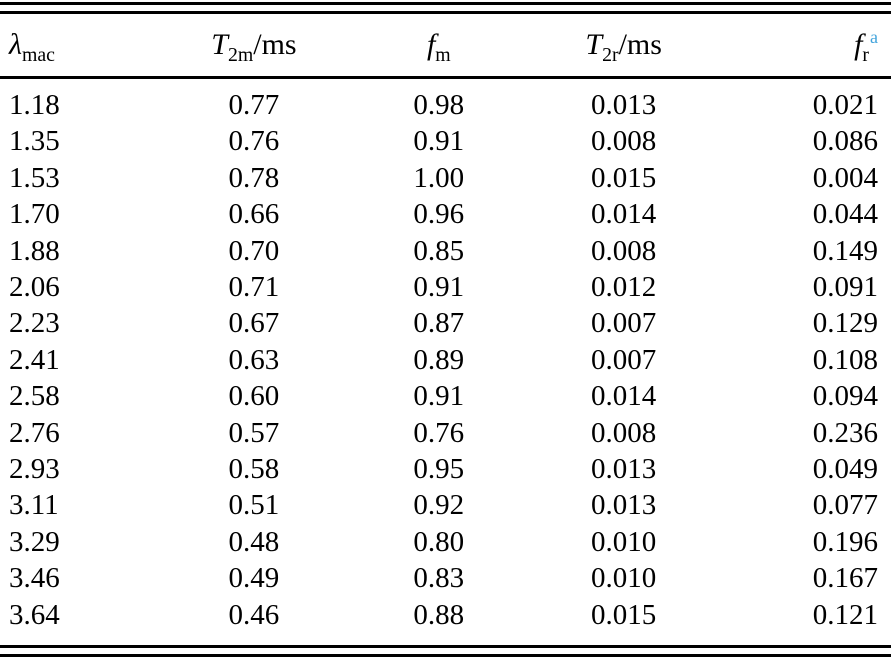 This screenshot has width=891, height=669. I want to click on cell-fr: 0.167, so click(845, 578).